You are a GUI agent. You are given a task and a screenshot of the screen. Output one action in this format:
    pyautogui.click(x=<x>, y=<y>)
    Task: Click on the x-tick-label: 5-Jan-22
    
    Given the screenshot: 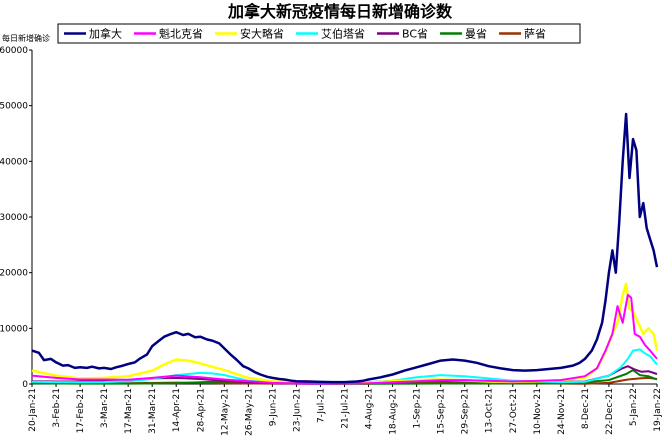 What is the action you would take?
    pyautogui.click(x=634, y=407)
    